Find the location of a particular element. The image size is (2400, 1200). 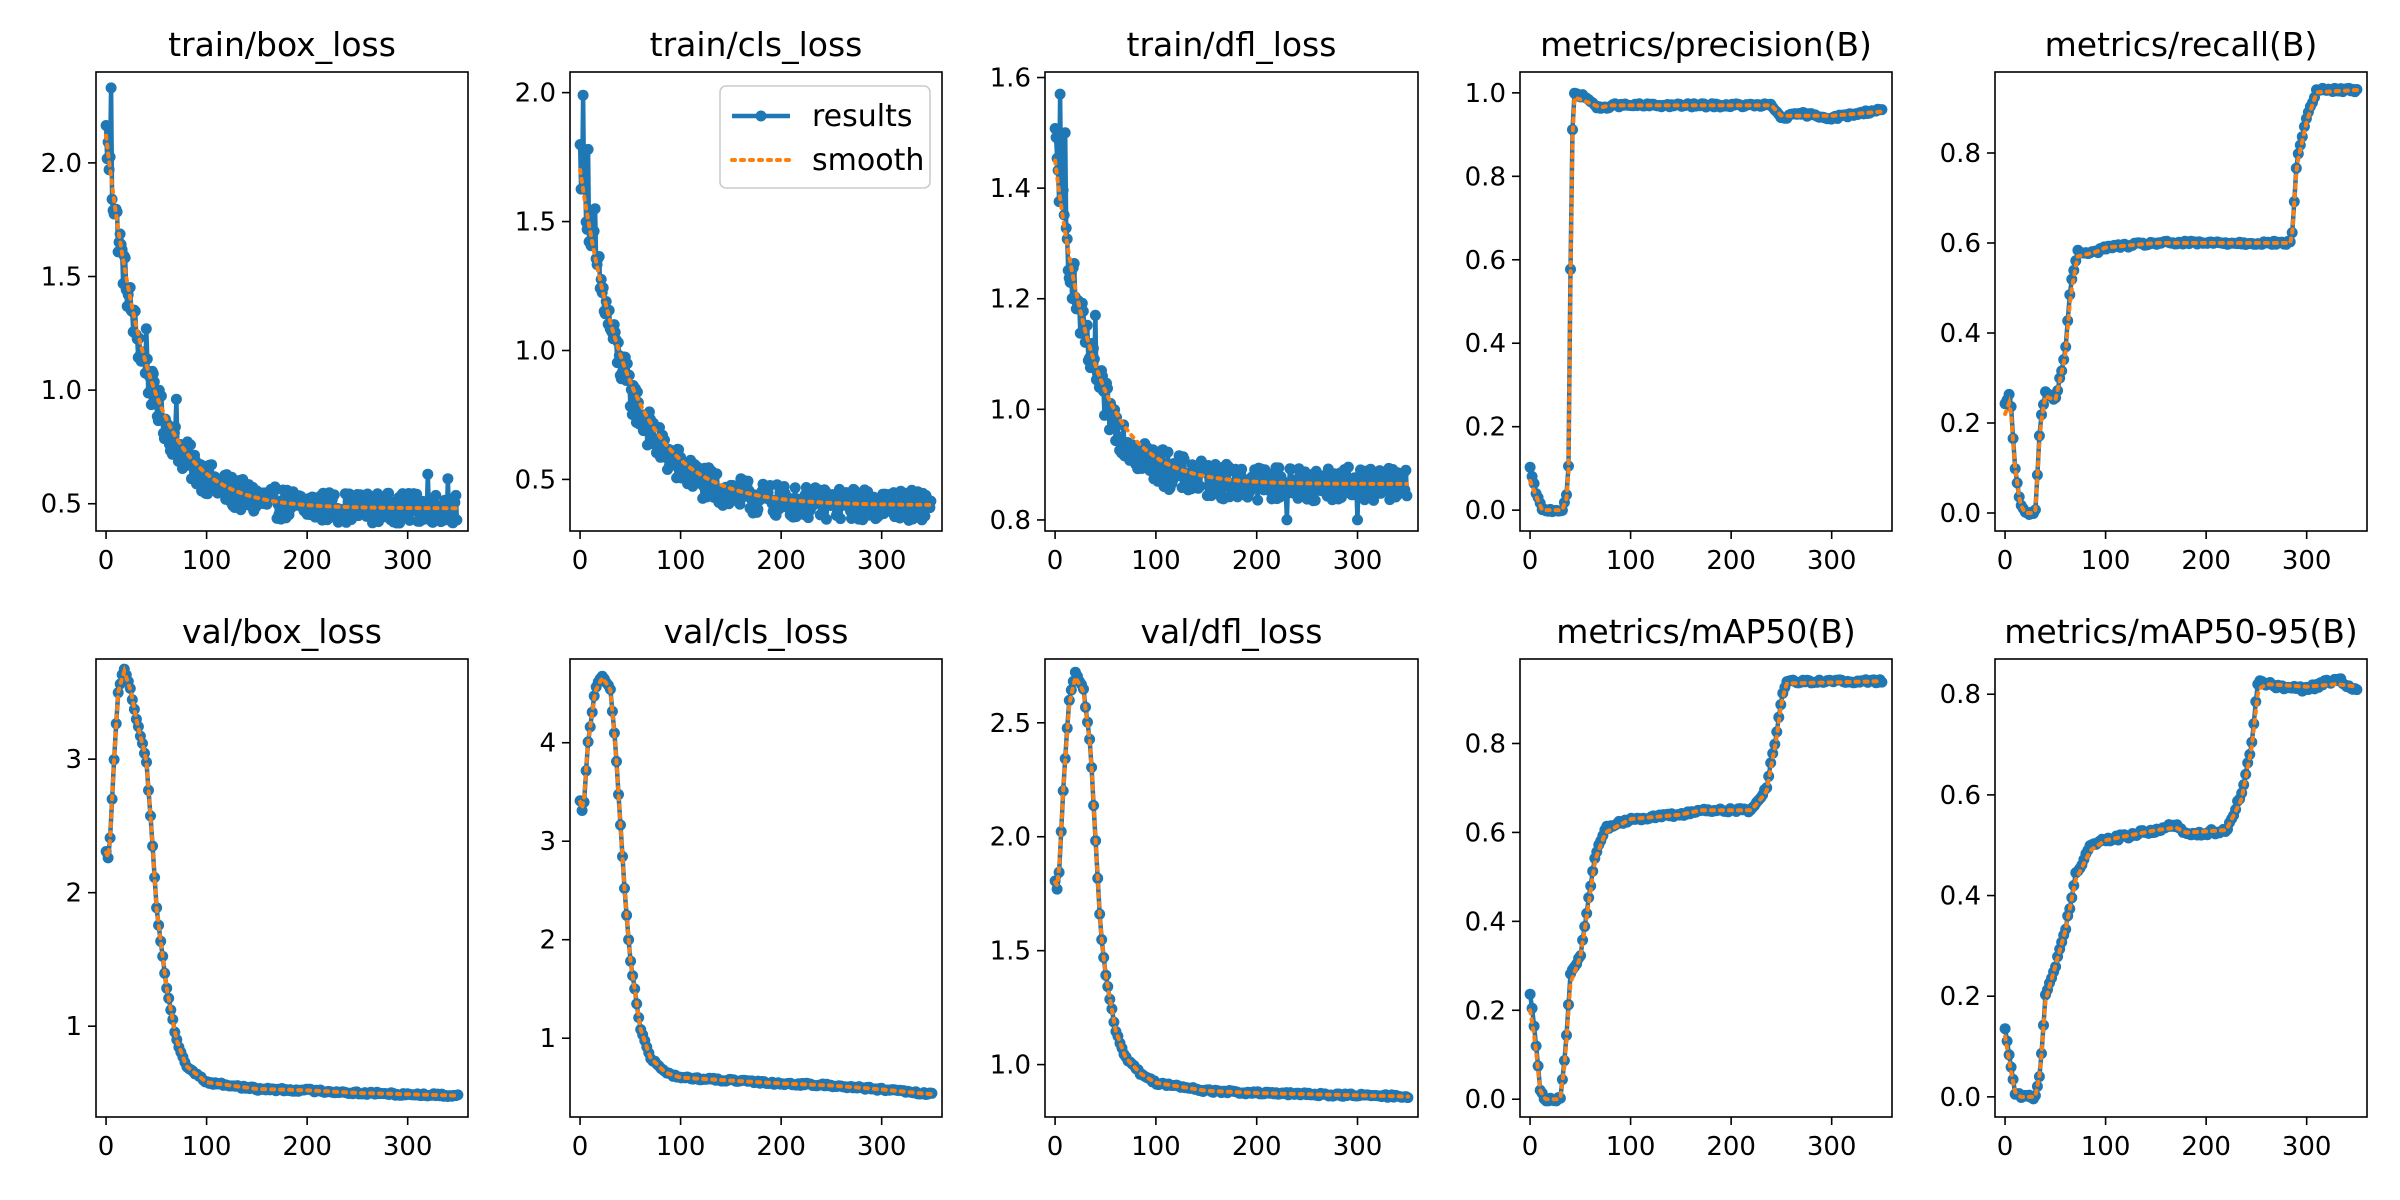

y-tick-label: 1 is located at coordinates (547, 1039).